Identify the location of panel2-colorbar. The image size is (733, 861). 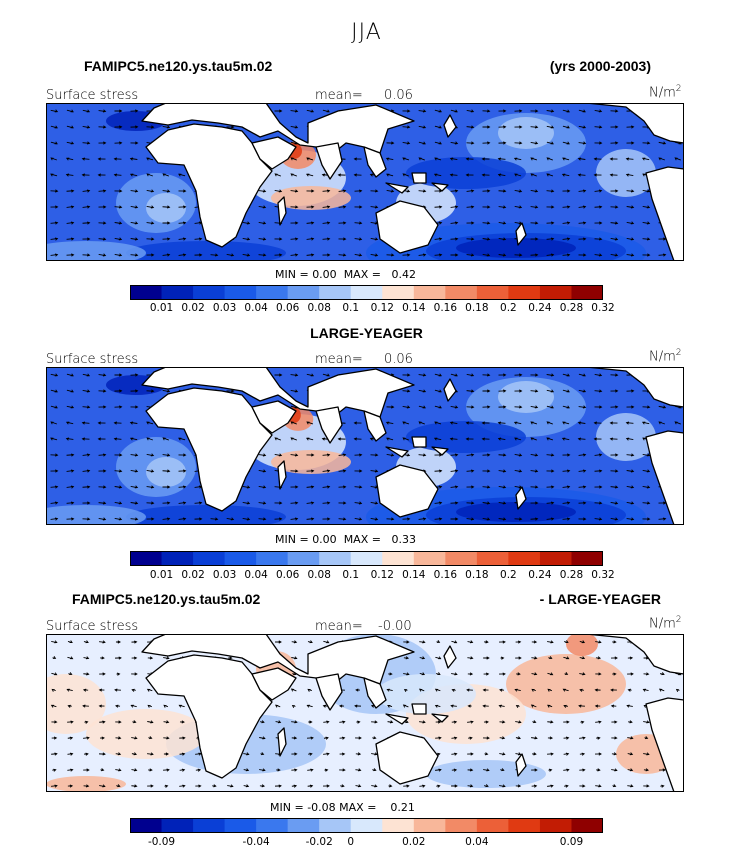
(367, 558).